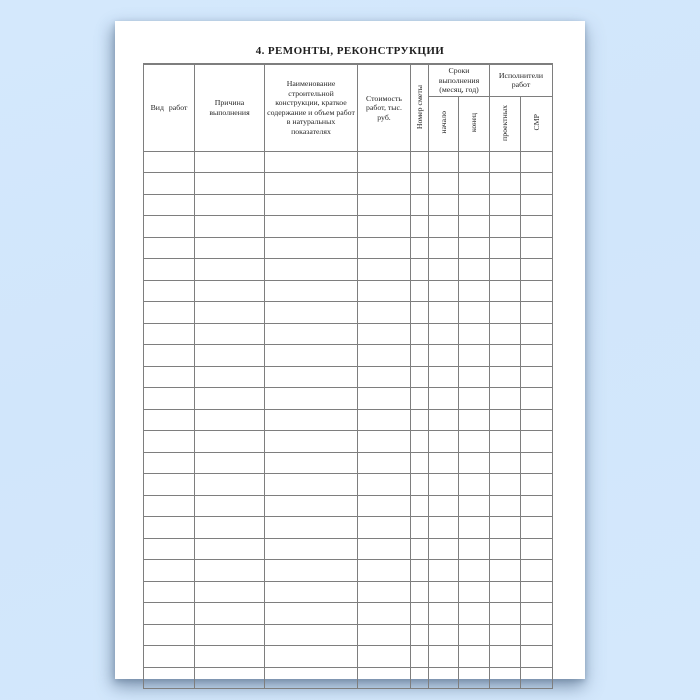 The height and width of the screenshot is (700, 700). Describe the element at coordinates (350, 51) in the screenshot. I see `page-title: 4. РЕМОНТЫ, РЕКОНСТРУКЦИИ` at that location.